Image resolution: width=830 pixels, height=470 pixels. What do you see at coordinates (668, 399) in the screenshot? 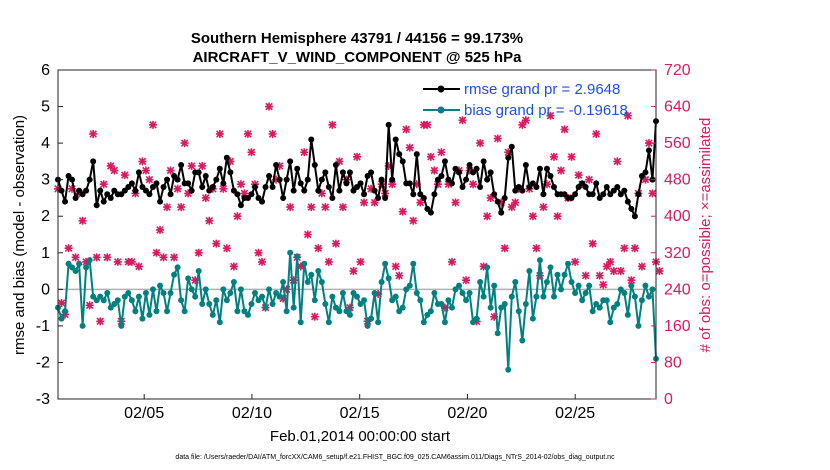
I see `y2-tick-label: 0` at bounding box center [668, 399].